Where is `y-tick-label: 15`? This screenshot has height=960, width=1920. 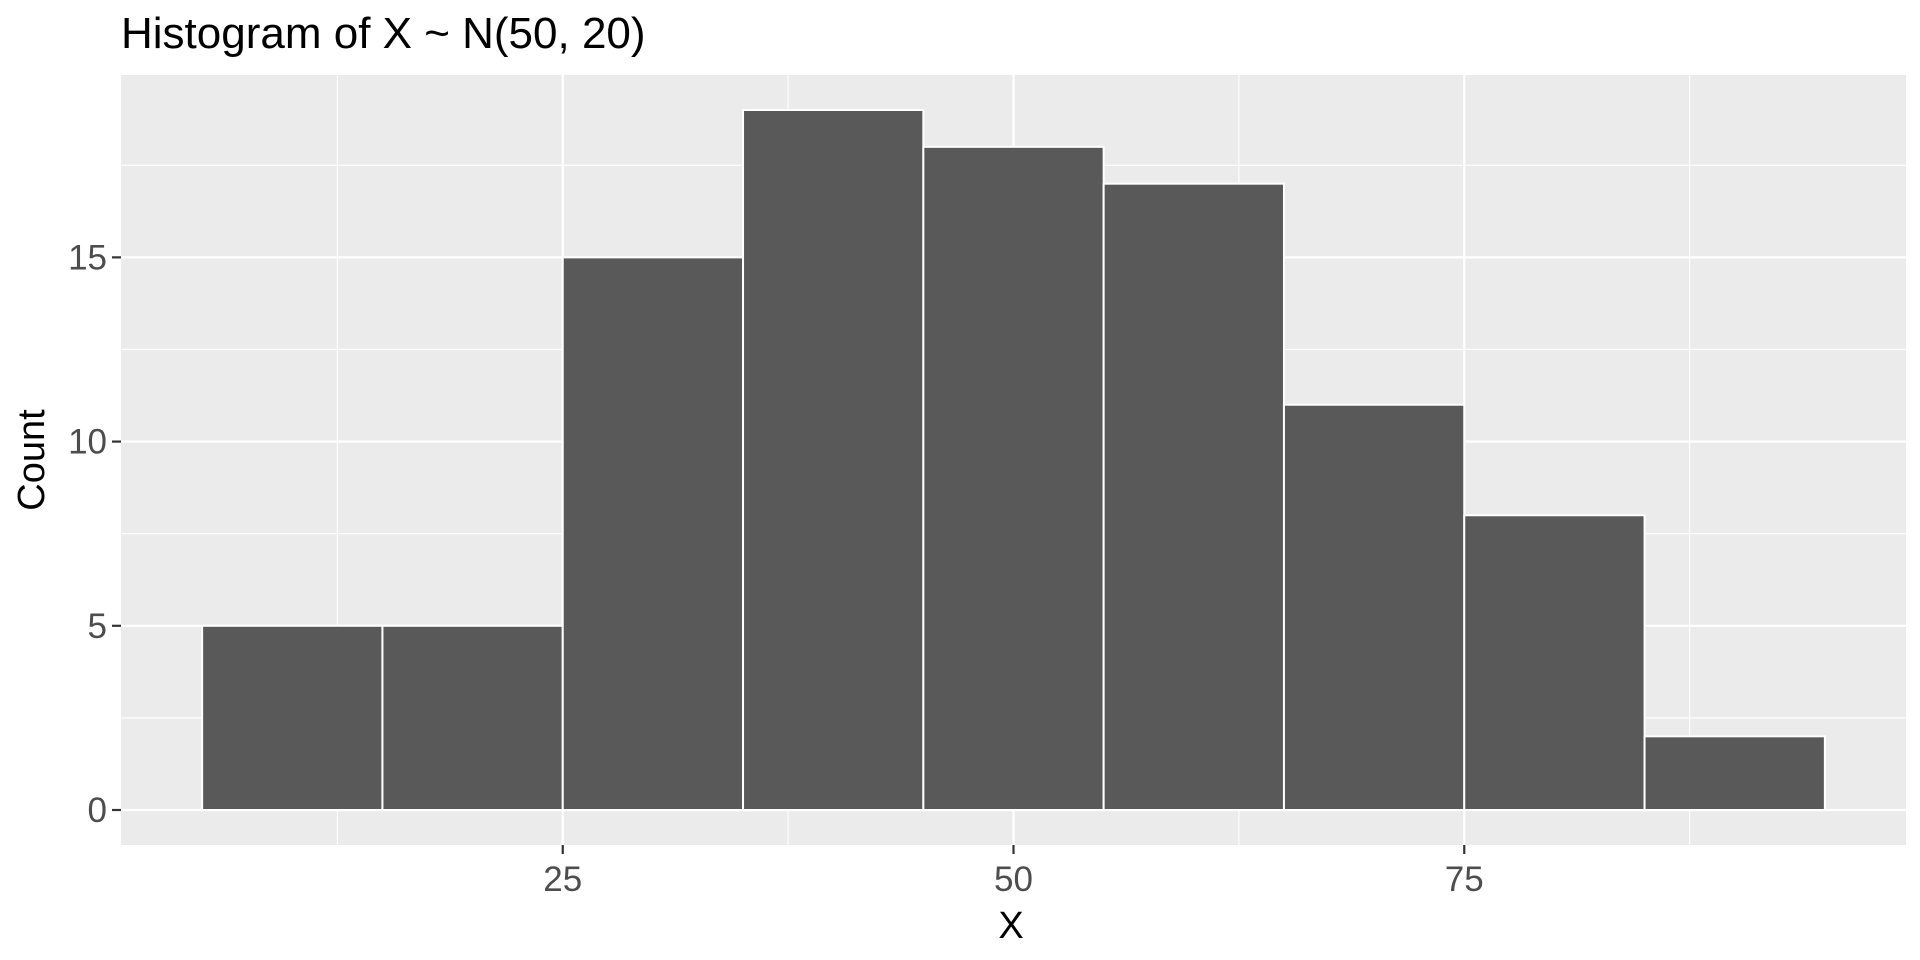 y-tick-label: 15 is located at coordinates (87, 257).